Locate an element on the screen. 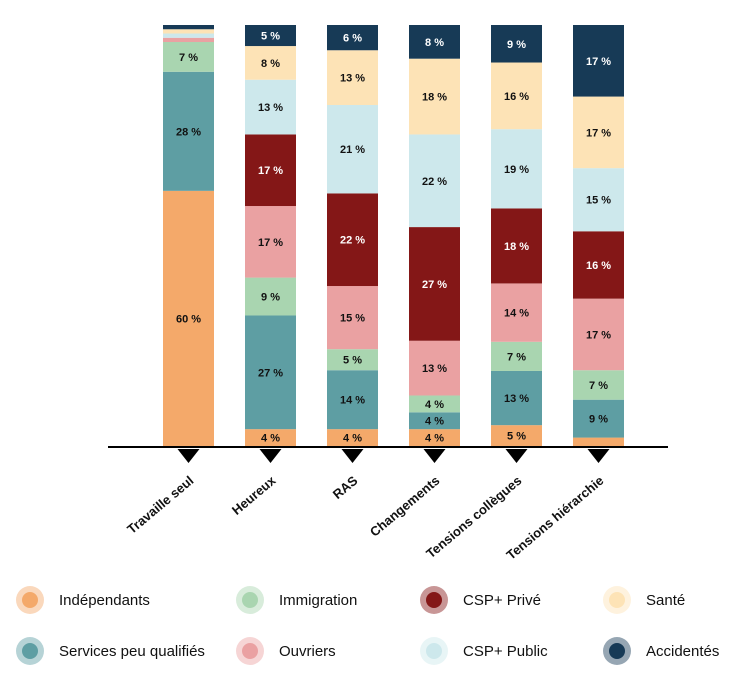 This screenshot has height=688, width=740. legend-label: Santé is located at coordinates (665, 600).